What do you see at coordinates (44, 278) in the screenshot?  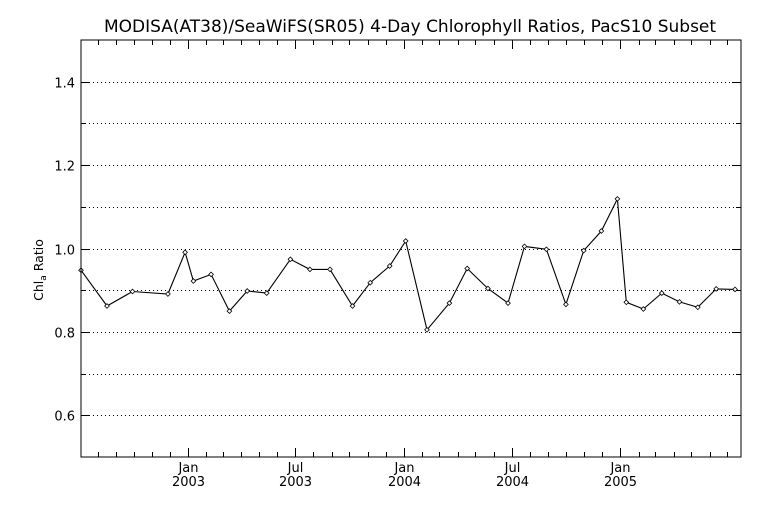 I see `y-axis-label-subscript: a` at bounding box center [44, 278].